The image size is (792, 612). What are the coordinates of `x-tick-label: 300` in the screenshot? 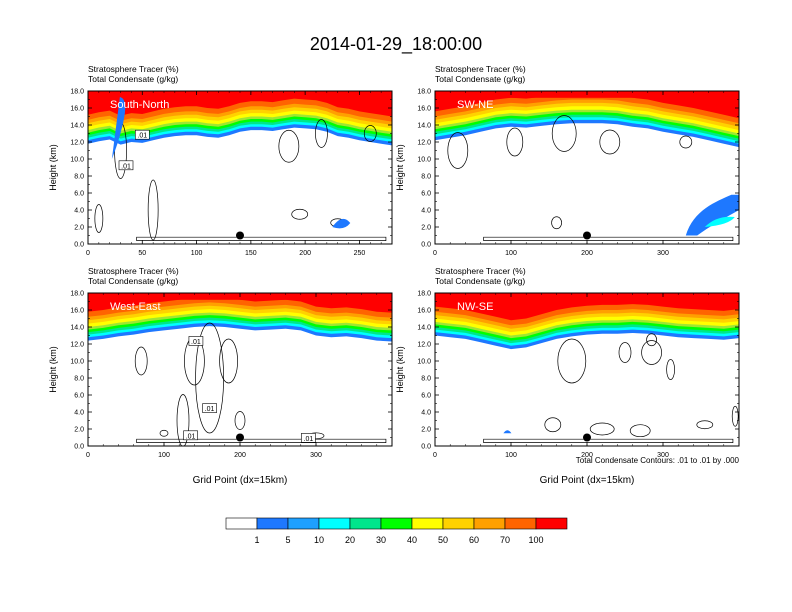 It's located at (316, 455).